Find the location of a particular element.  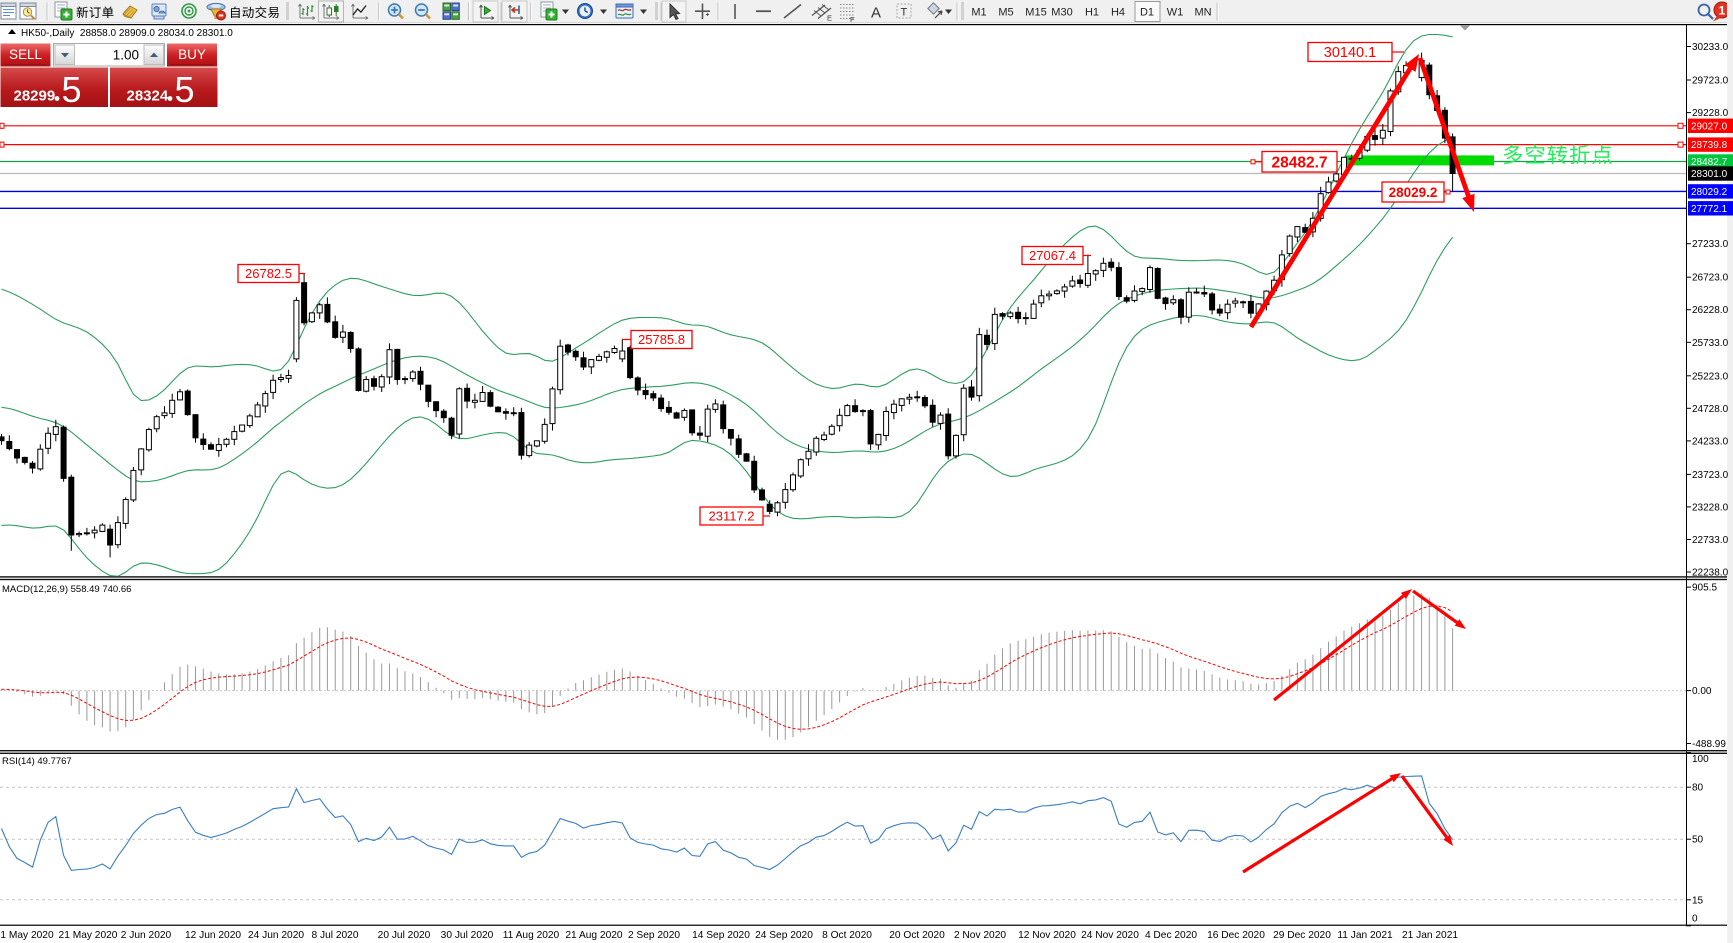

svg-text: 28299 is located at coordinates (35, 96).